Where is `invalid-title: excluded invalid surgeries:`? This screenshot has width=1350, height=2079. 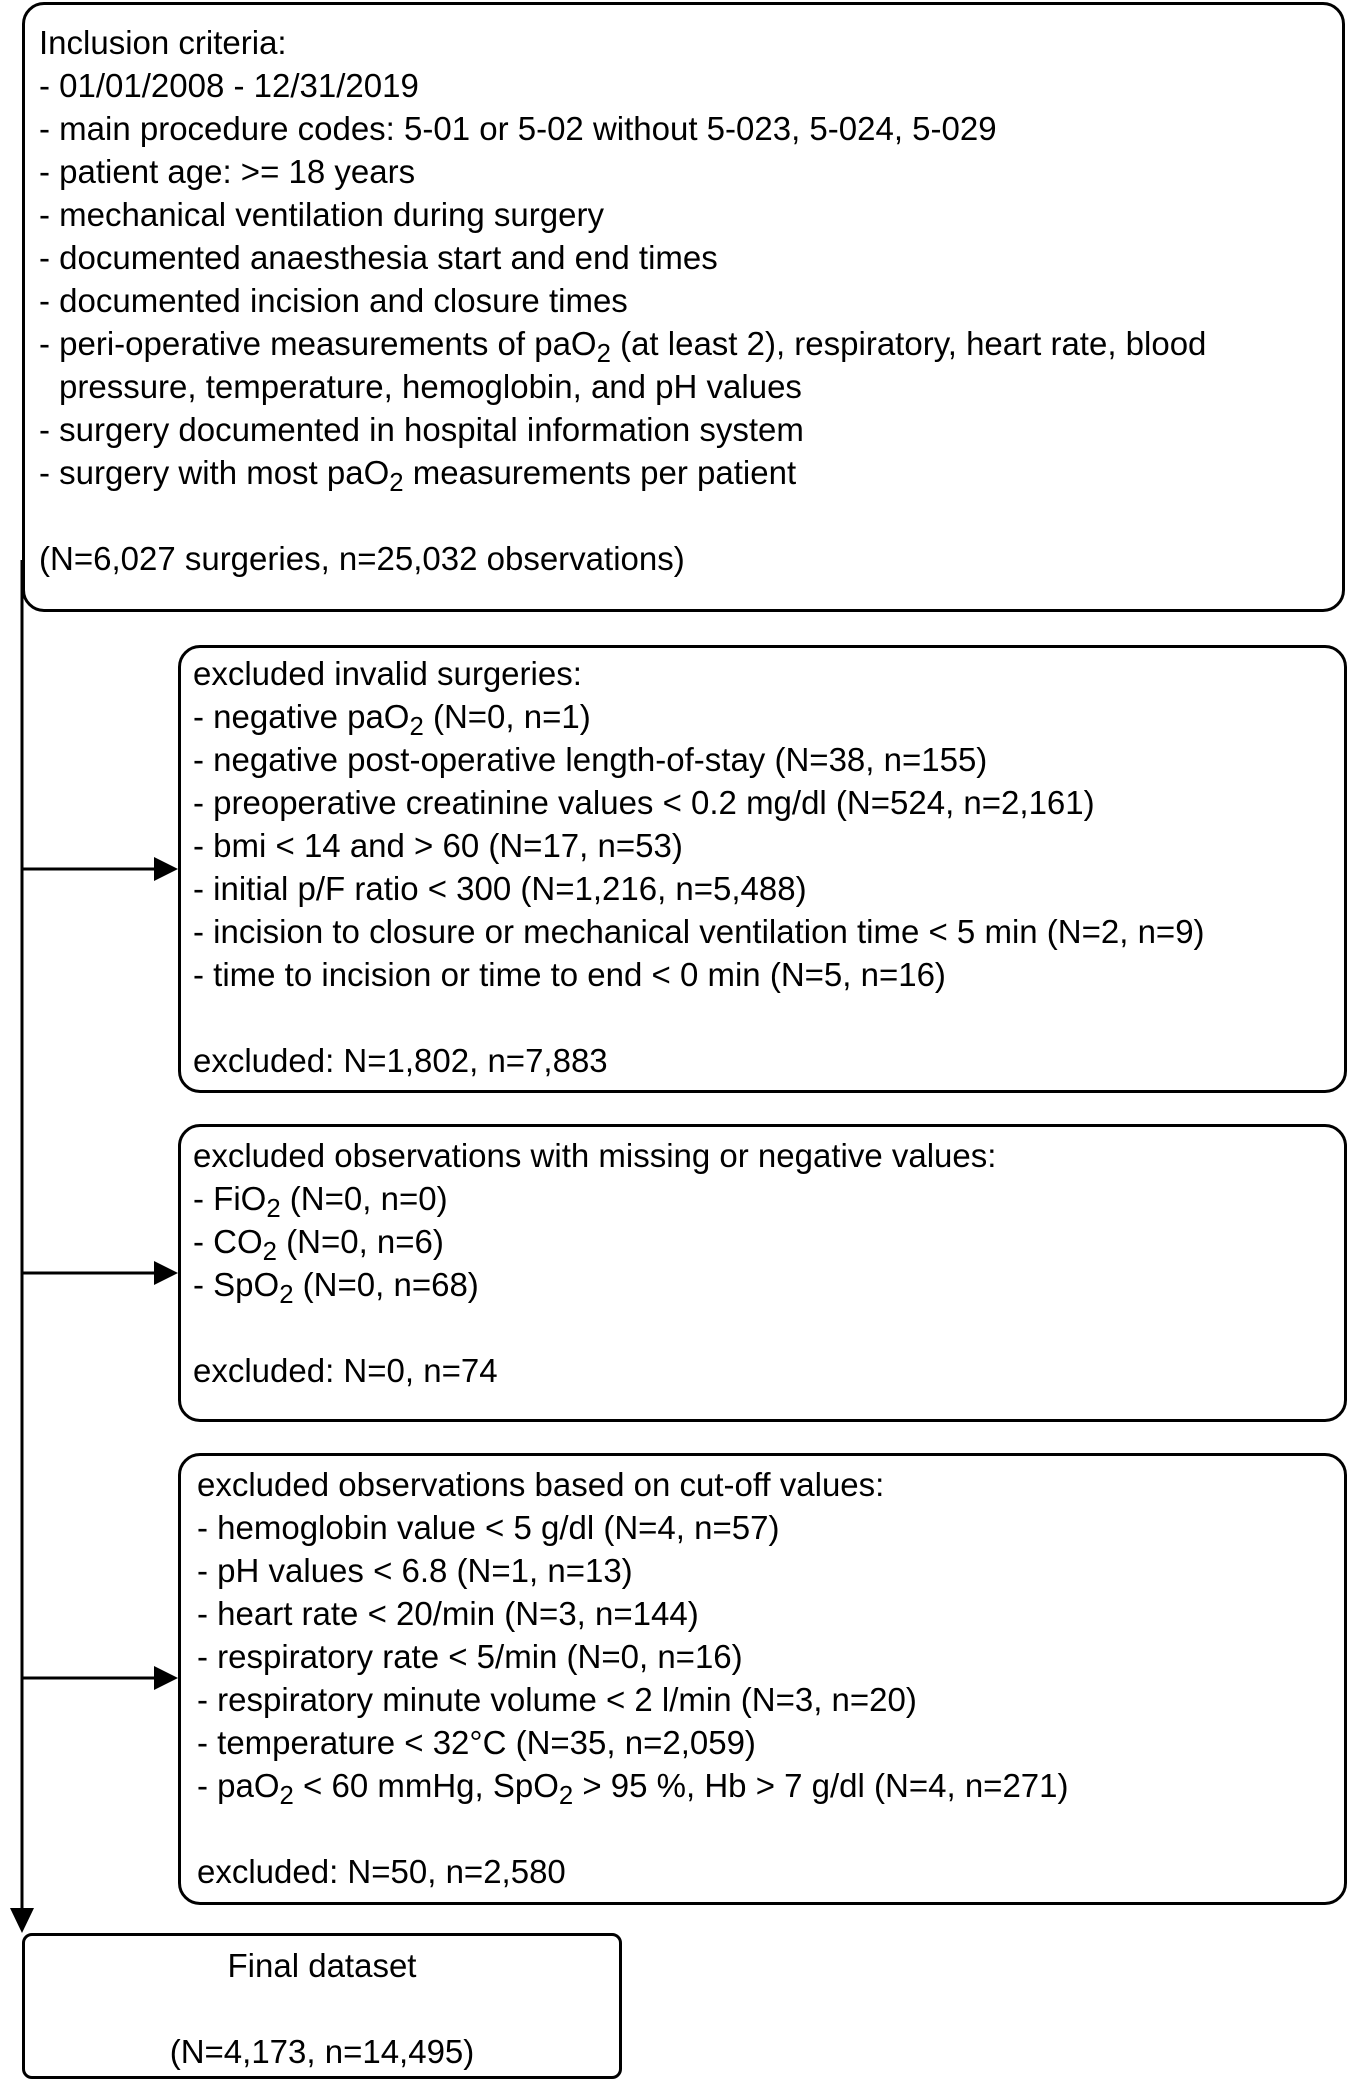 invalid-title: excluded invalid surgeries: is located at coordinates (387, 673).